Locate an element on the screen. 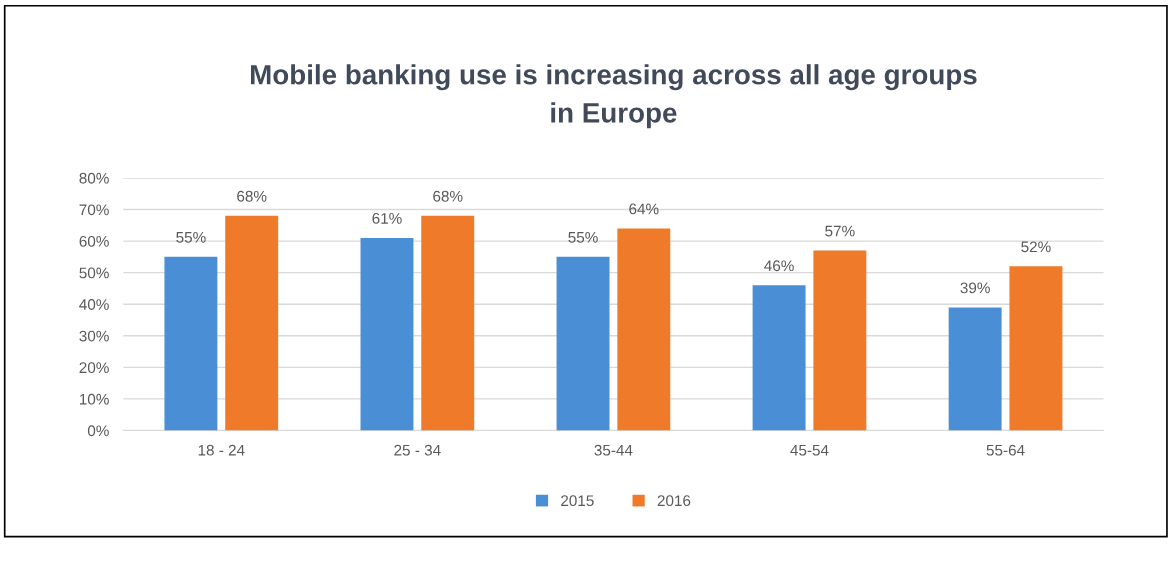  x-tick-label: 25 - 34 is located at coordinates (417, 450).